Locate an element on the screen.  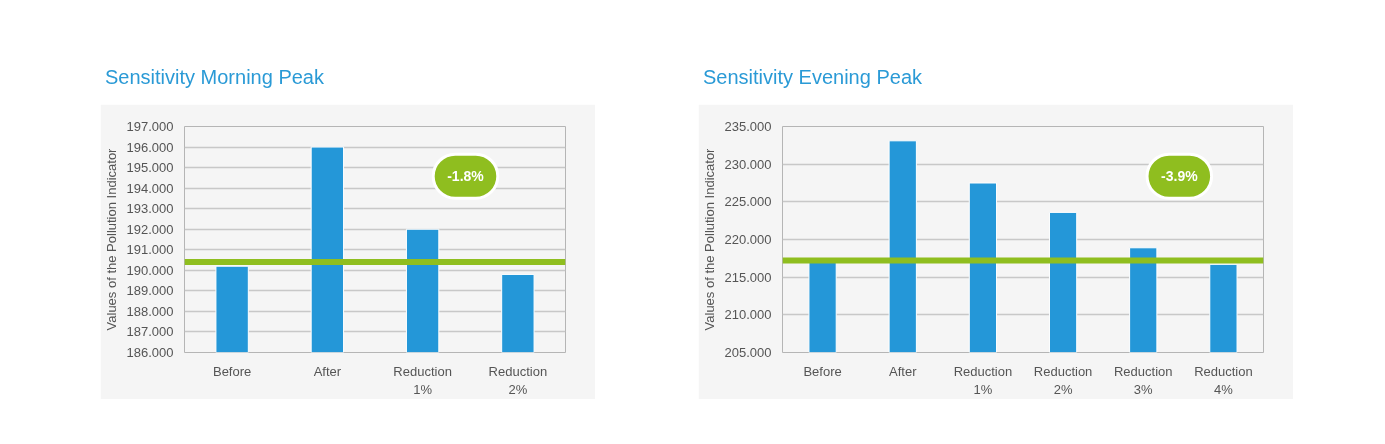
y-tick-label: 197.000 is located at coordinates (150, 126).